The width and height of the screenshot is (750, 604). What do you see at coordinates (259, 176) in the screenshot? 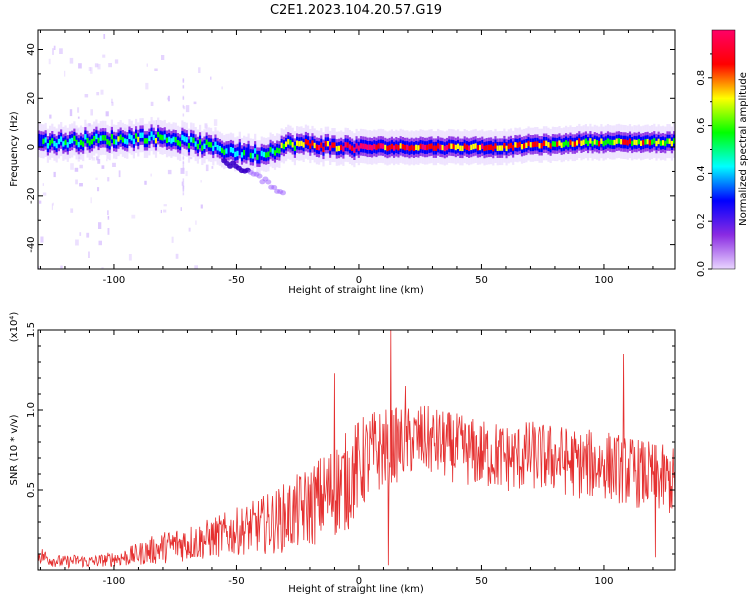
I see `spectrogram-branch-cell` at bounding box center [259, 176].